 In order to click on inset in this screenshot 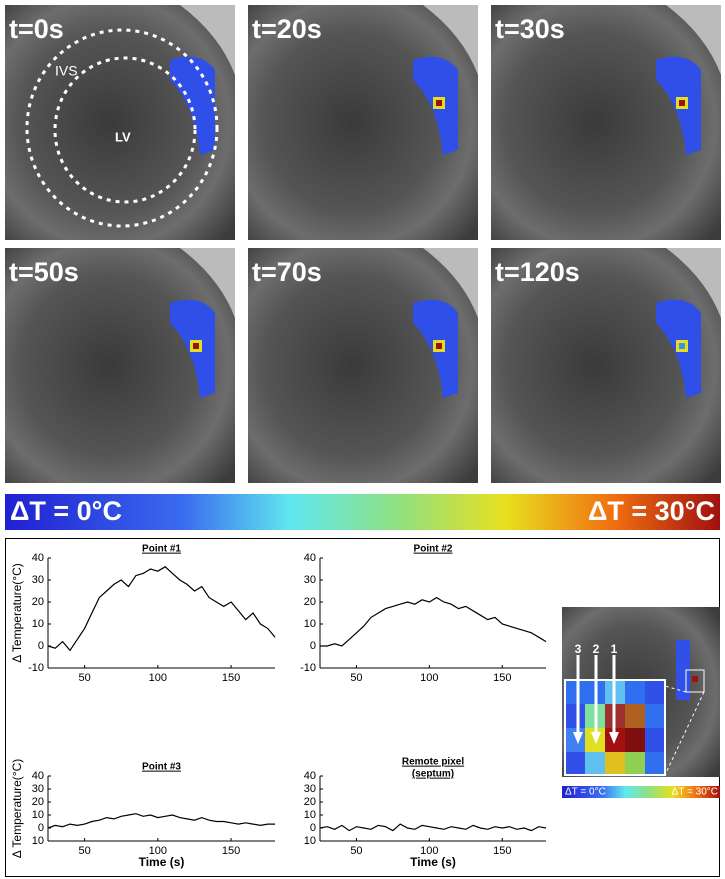, I will do `click(641, 702)`.